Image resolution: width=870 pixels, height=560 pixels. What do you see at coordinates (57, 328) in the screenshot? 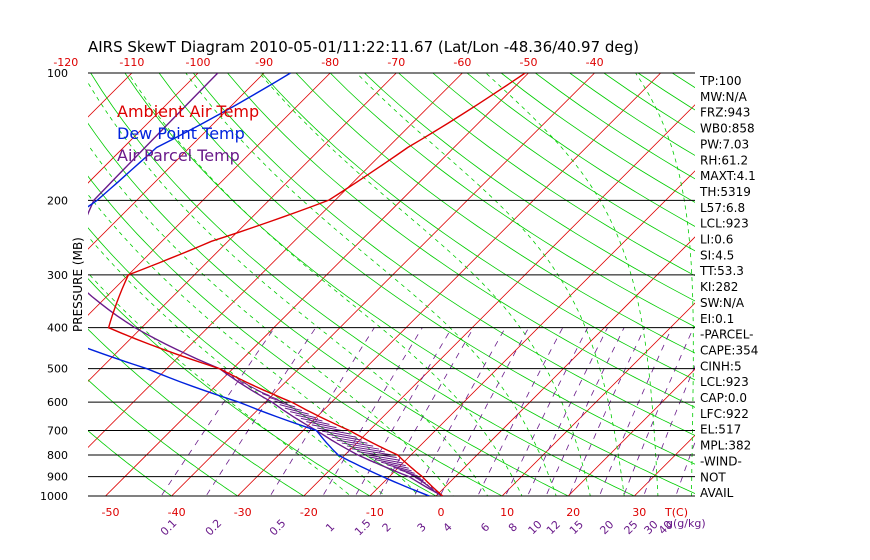
I see `pressure-tick-label: 400` at bounding box center [57, 328].